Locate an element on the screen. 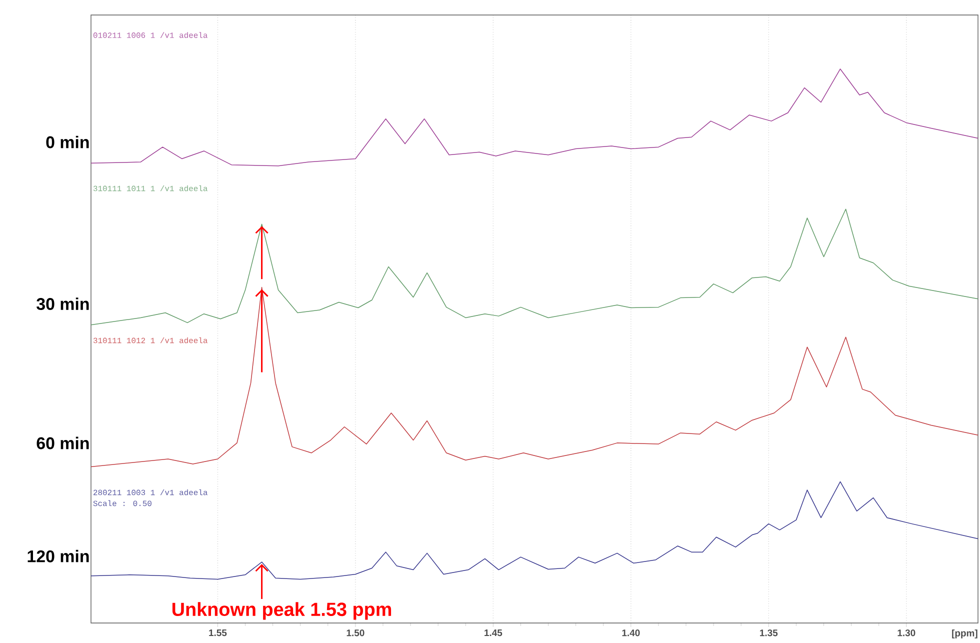 Image resolution: width=980 pixels, height=643 pixels. x-tick-label: 1.30 is located at coordinates (907, 633).